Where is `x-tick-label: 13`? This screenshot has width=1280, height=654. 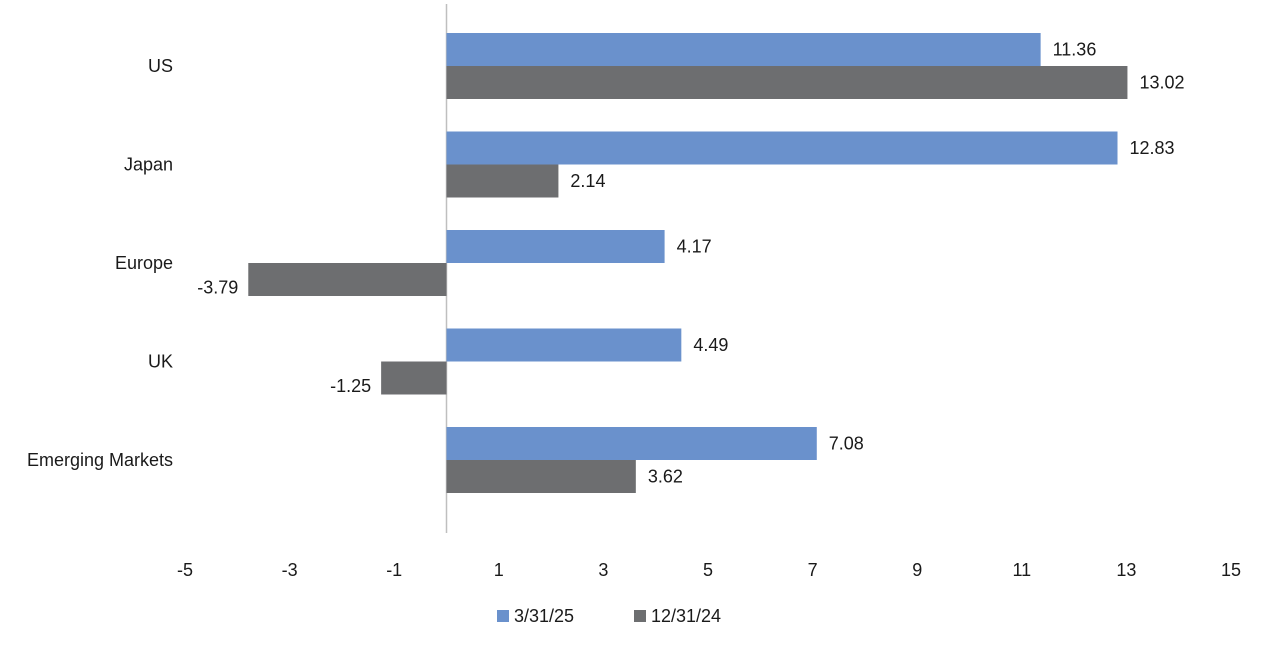
x-tick-label: 13 is located at coordinates (1126, 570).